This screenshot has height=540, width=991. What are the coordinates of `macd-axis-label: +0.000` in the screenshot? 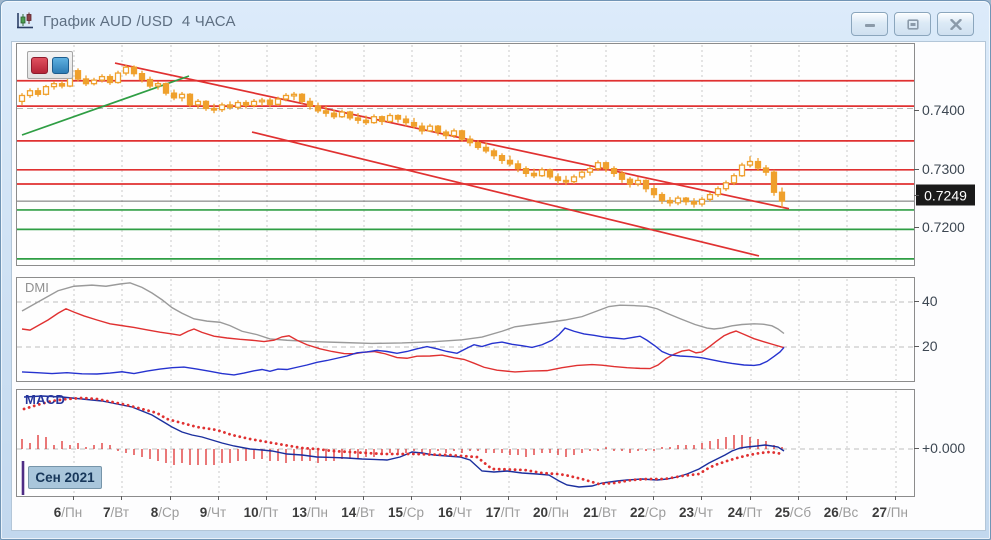 It's located at (944, 448).